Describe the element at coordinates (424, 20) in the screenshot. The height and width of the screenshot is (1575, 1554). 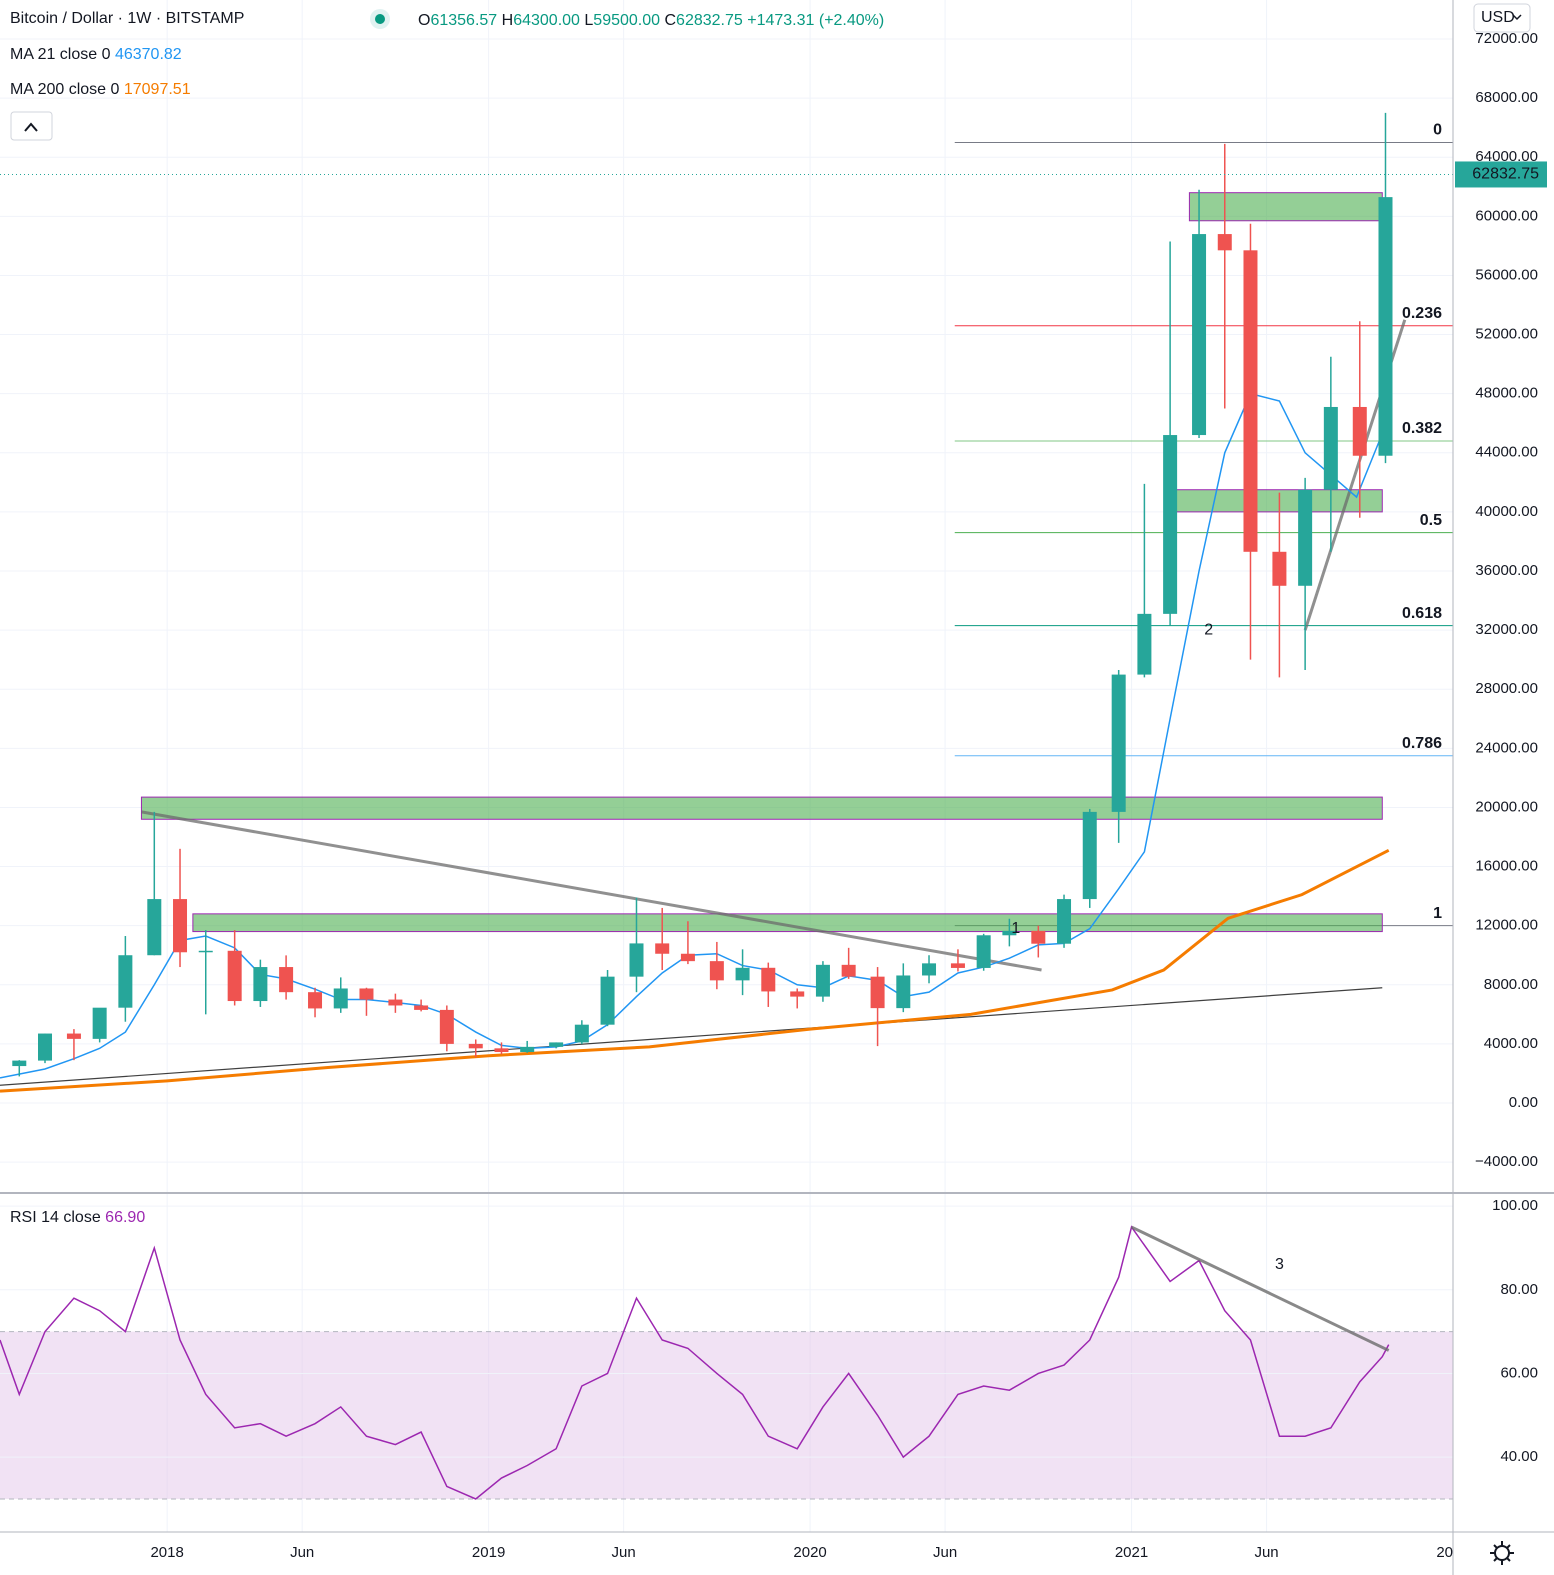
I see `o-label: O` at that location.